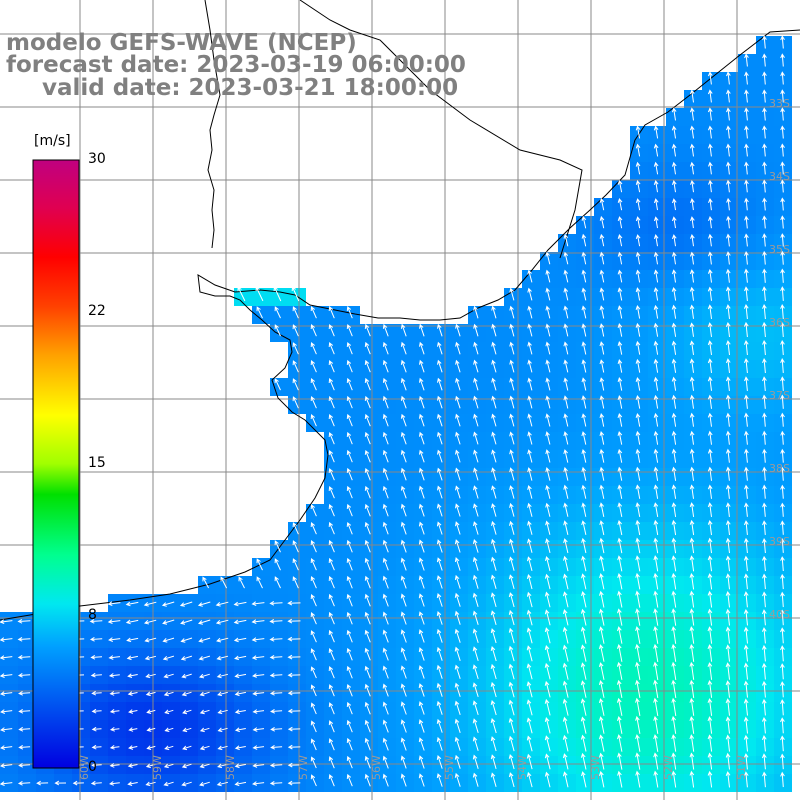 The width and height of the screenshot is (800, 800). I want to click on valid-date: valid date: 2023-03-21 18:00:00, so click(250, 88).